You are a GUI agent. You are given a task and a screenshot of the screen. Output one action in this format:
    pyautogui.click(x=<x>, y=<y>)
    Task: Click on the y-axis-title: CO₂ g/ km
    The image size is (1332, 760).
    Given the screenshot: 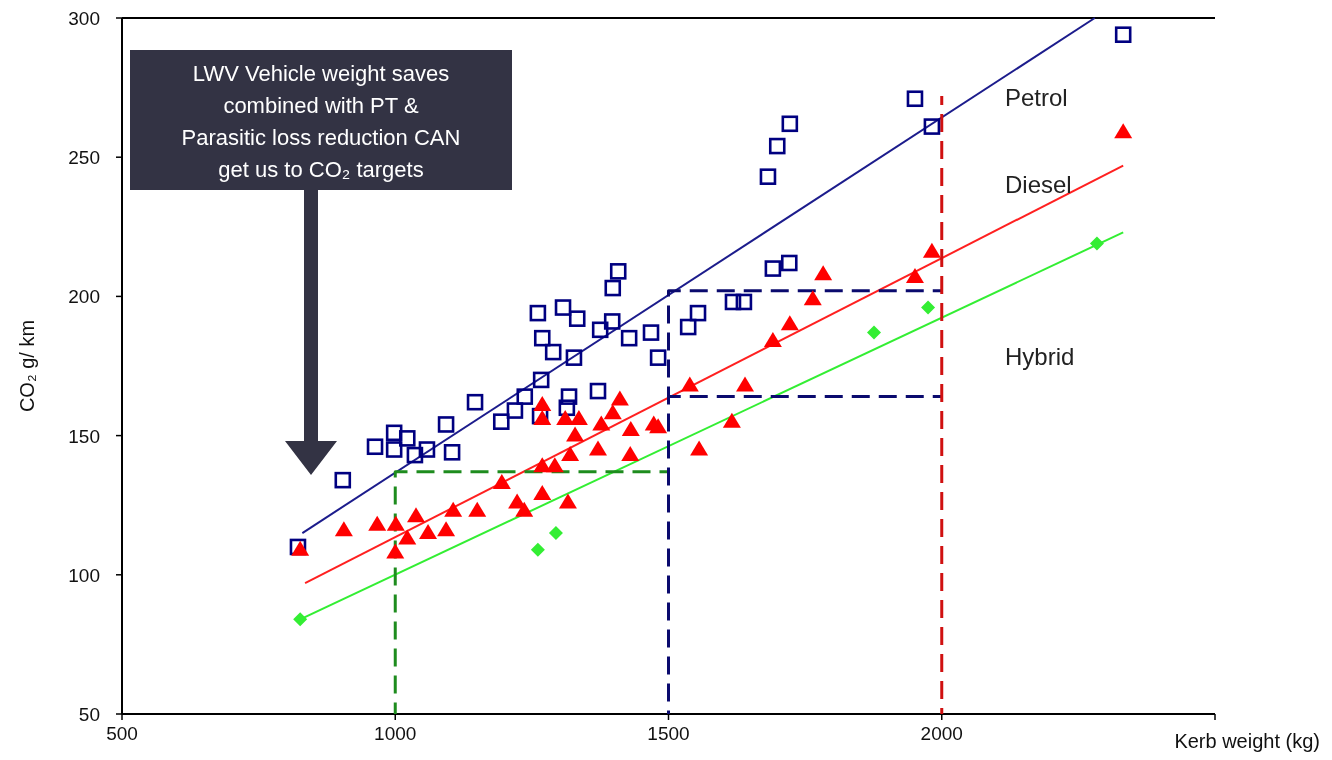 What is the action you would take?
    pyautogui.click(x=27, y=366)
    